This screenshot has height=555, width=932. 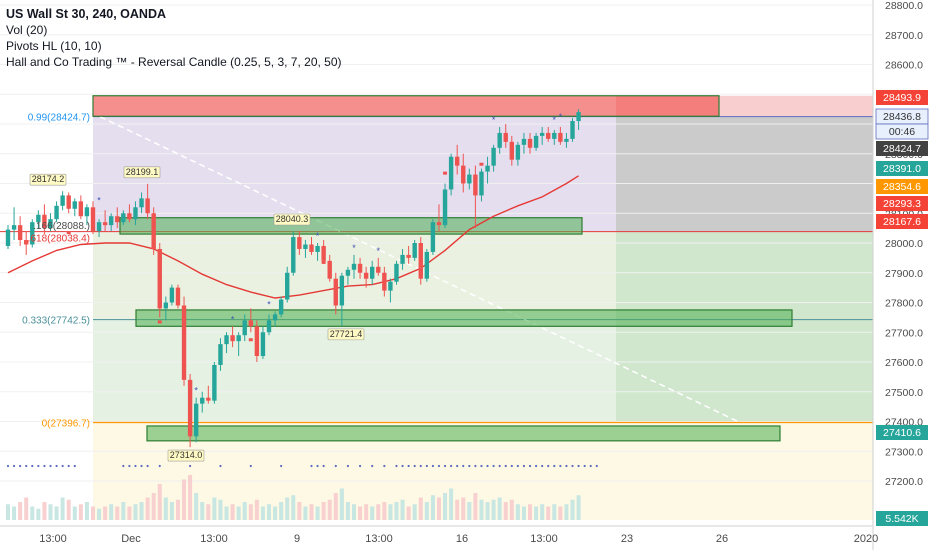 I want to click on symbol-title: US Wall St 30, 240, OANDA, so click(x=86, y=14).